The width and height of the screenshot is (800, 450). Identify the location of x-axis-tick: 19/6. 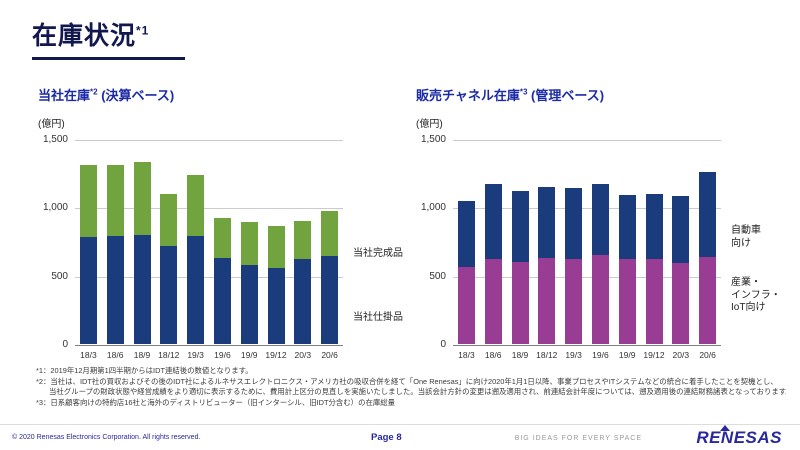
(222, 355).